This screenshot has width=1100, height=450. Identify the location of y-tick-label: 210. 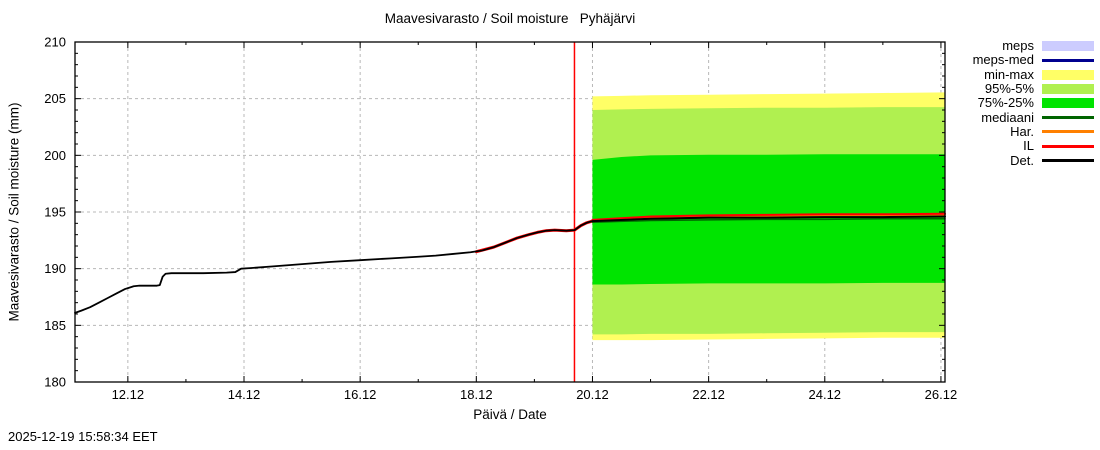
(55, 42).